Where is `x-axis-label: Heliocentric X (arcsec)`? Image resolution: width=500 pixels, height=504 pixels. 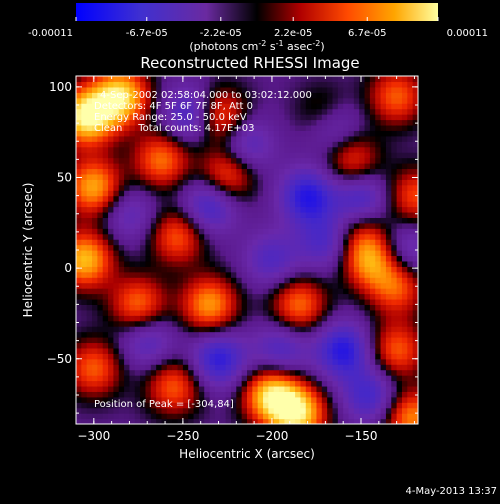
x-axis-label: Heliocentric X (arcsec) is located at coordinates (247, 454).